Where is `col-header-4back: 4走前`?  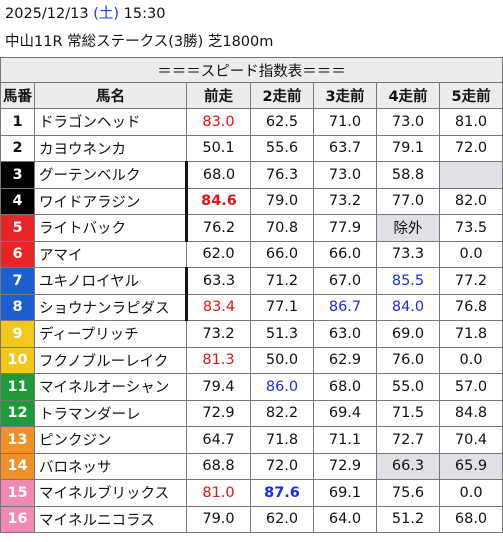 col-header-4back: 4走前 is located at coordinates (408, 95).